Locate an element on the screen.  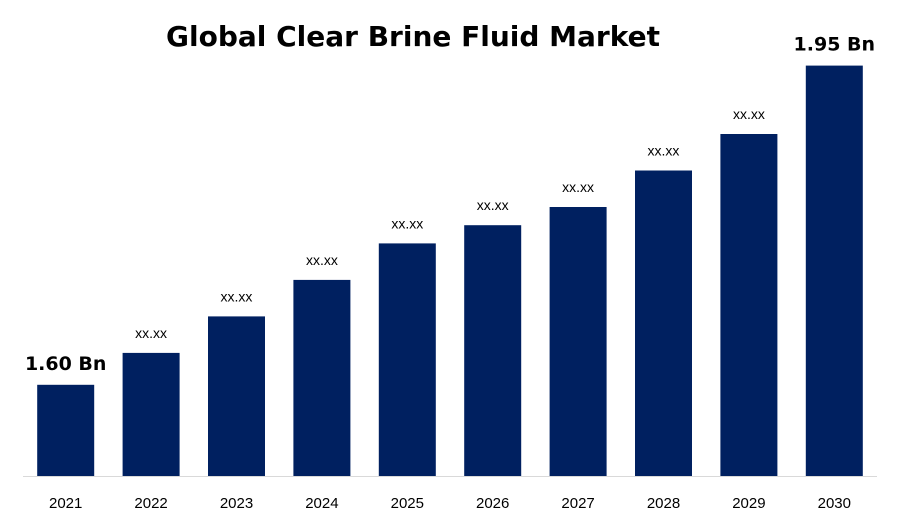
bar-2025 is located at coordinates (407, 359).